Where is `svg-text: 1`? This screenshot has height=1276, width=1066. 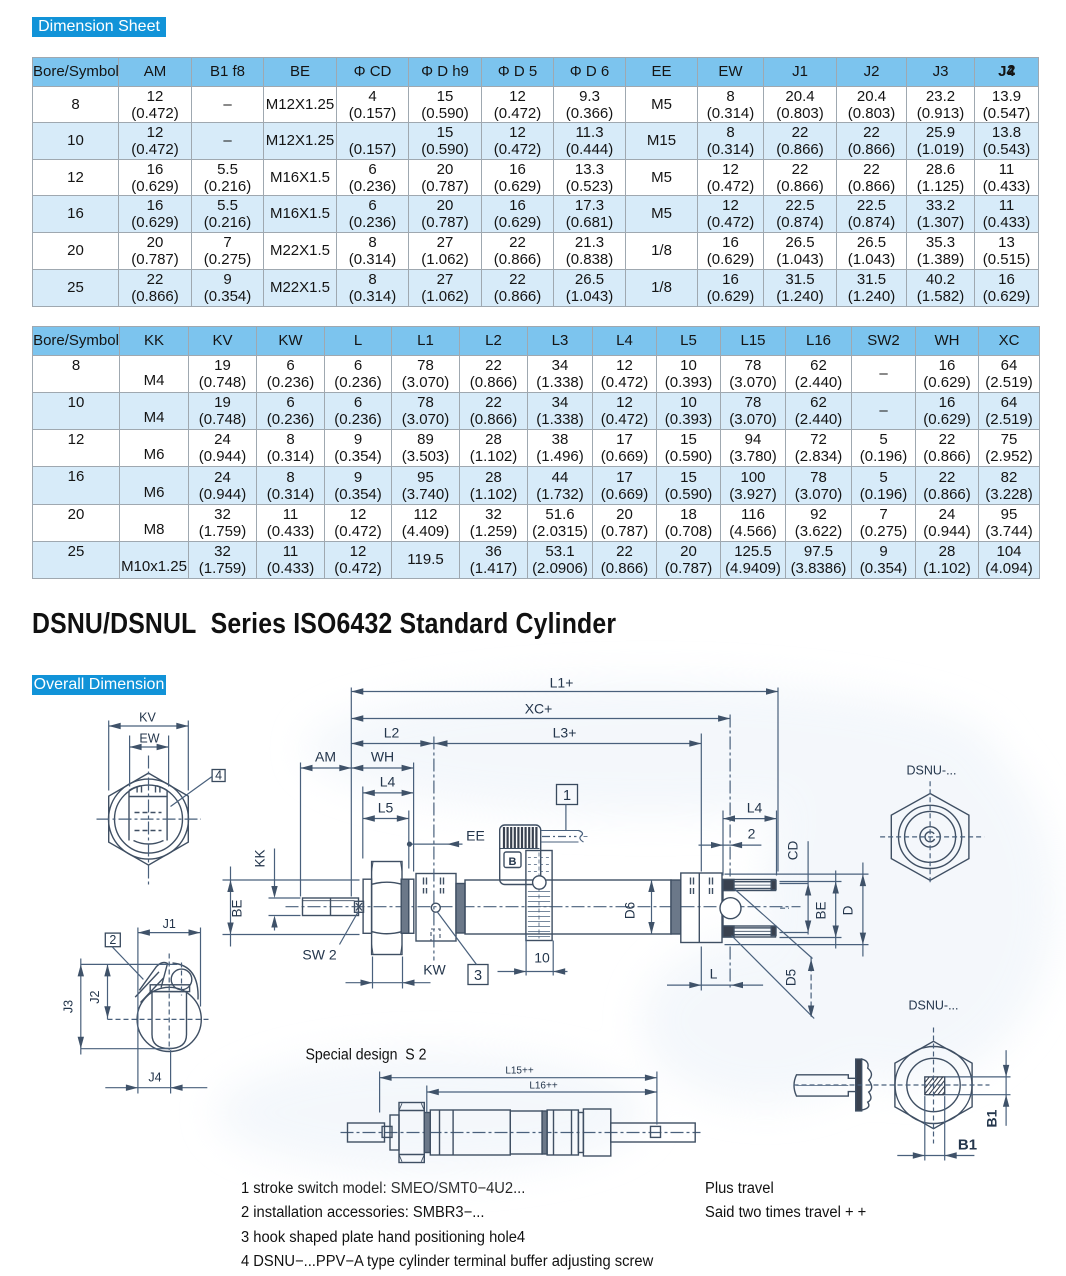 svg-text: 1 is located at coordinates (567, 796).